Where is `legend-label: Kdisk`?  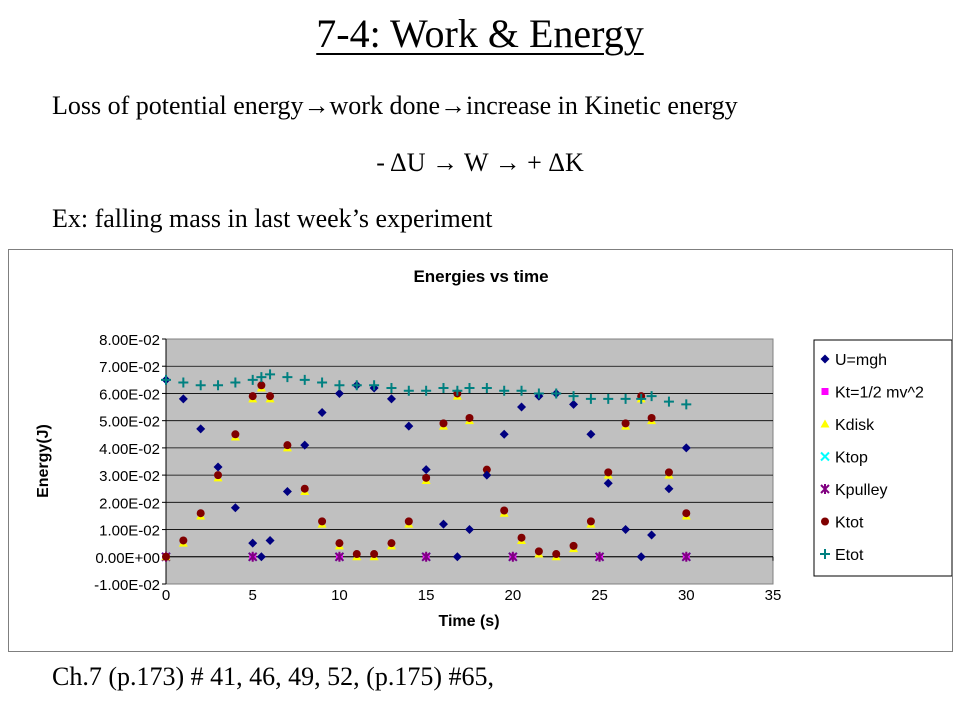 legend-label: Kdisk is located at coordinates (855, 425).